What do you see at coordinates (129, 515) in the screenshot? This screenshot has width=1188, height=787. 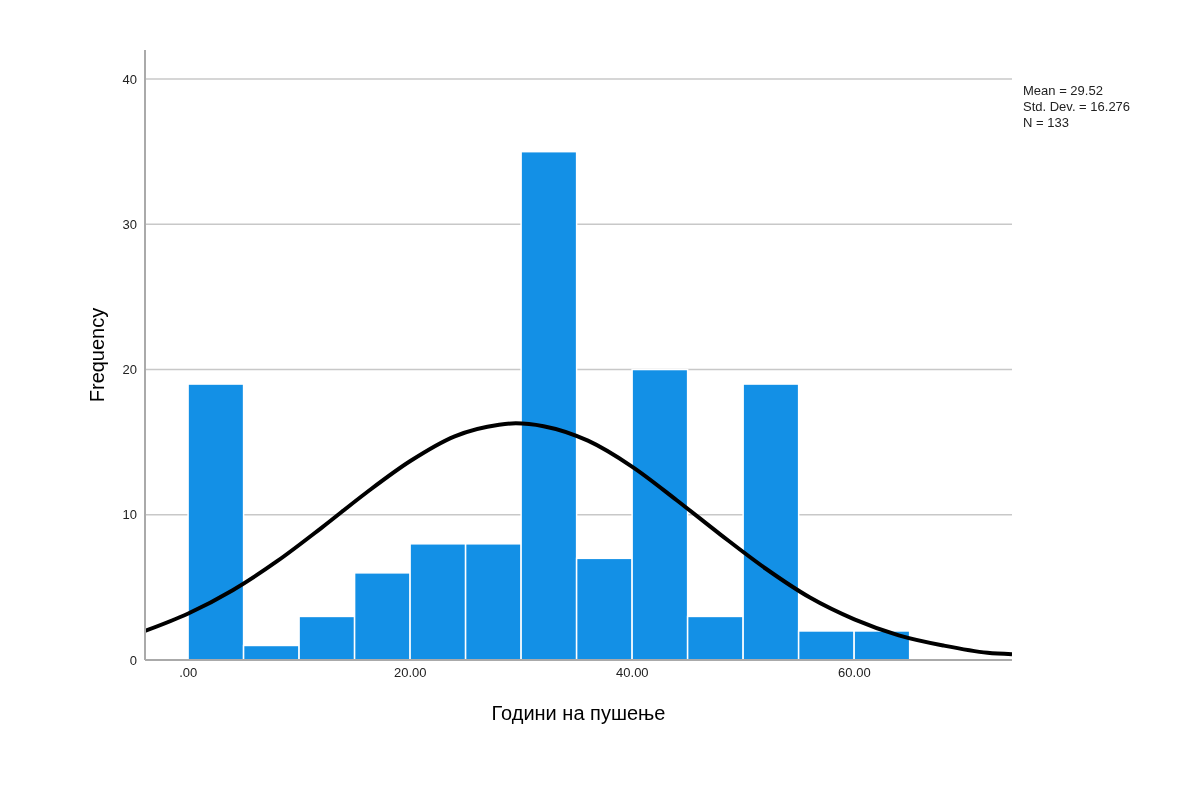 I see `y-tick-label: 10` at bounding box center [129, 515].